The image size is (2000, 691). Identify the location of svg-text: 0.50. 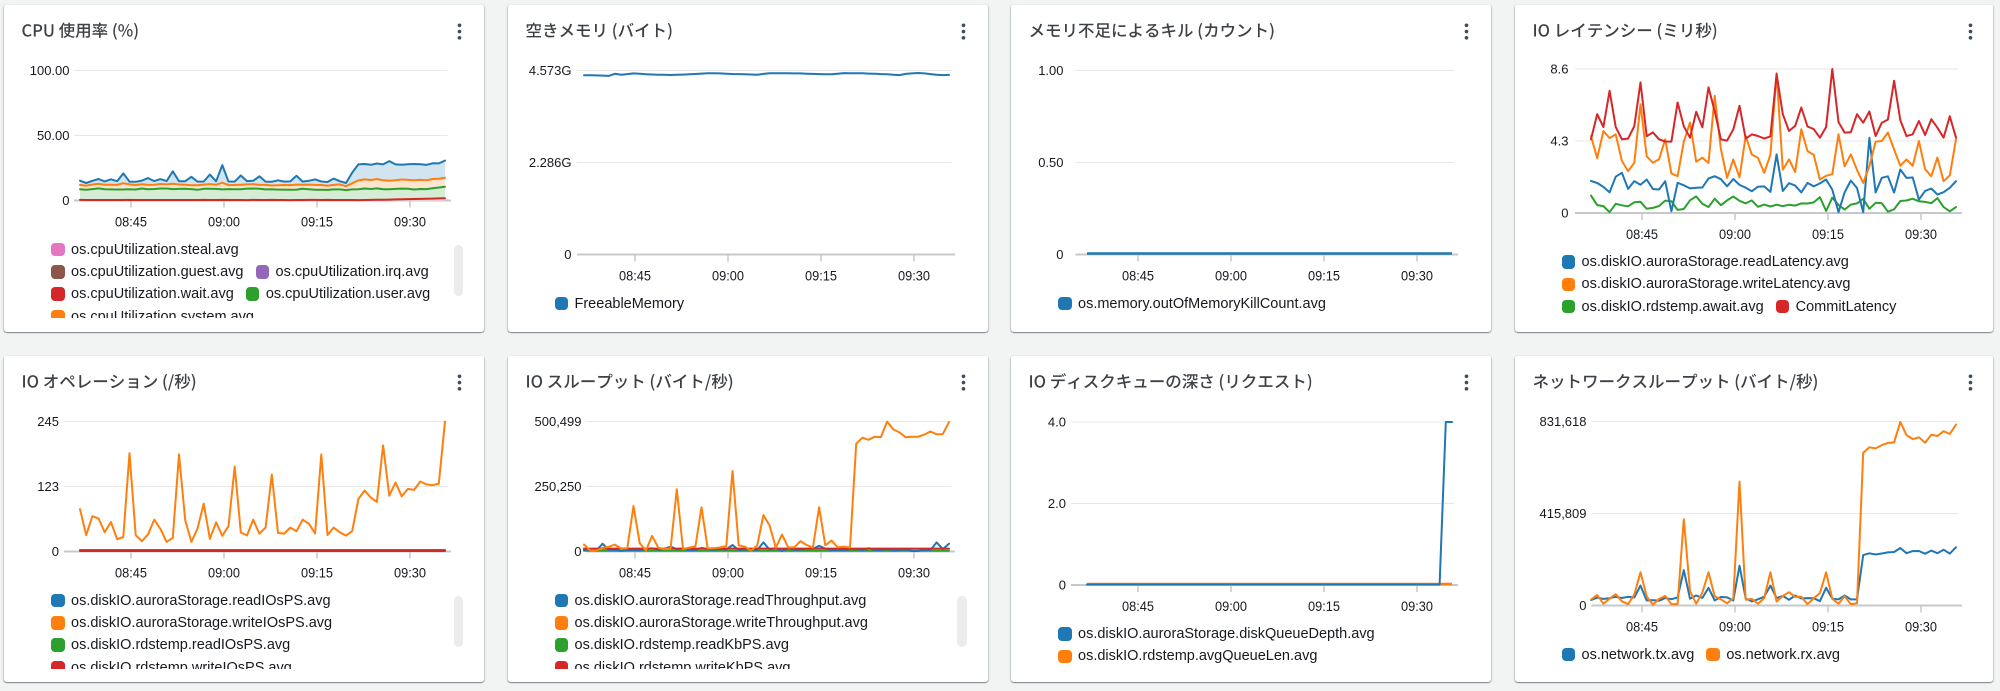
(1050, 162).